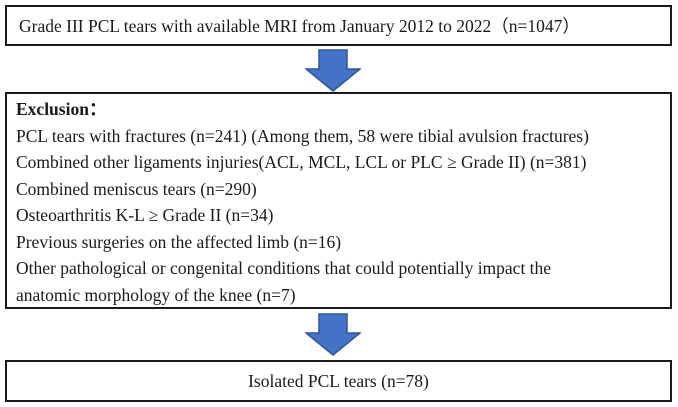  I want to click on down-arrow-top-shape, so click(333, 70).